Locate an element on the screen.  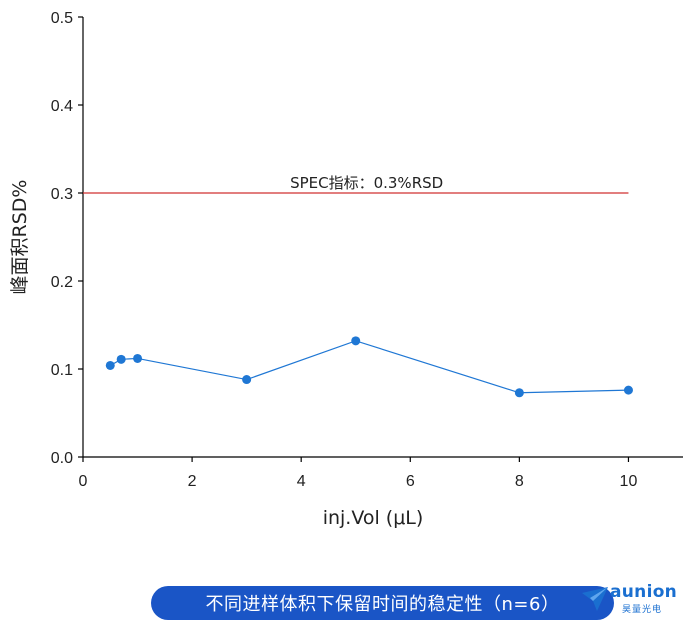
series-points is located at coordinates (369, 367).